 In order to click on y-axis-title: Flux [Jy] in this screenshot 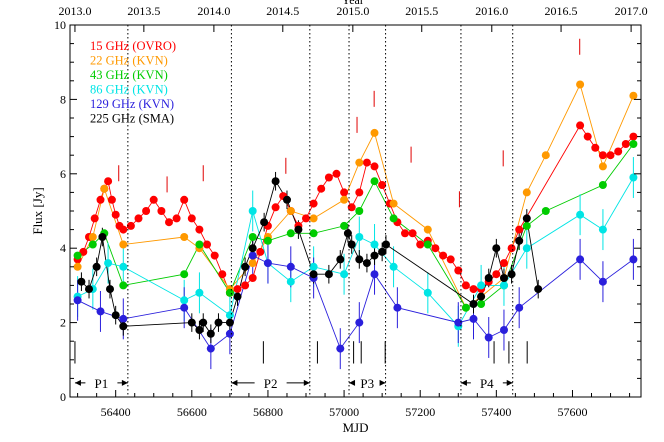, I will do `click(37, 210)`.